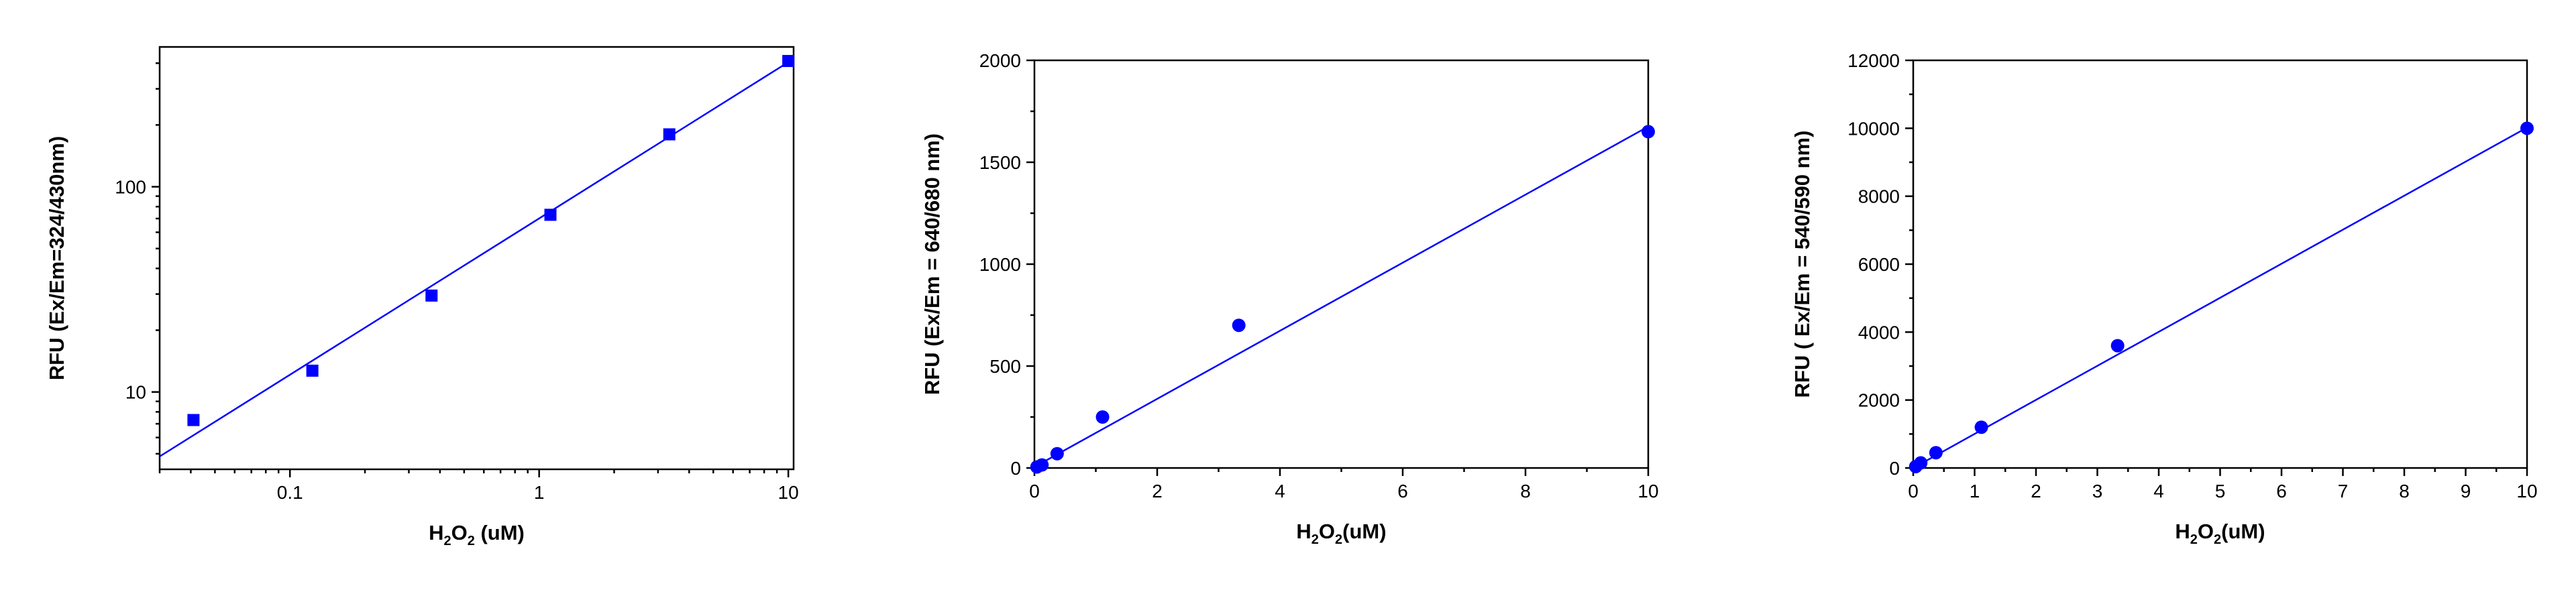 The image size is (2576, 592). Describe the element at coordinates (2466, 491) in the screenshot. I see `x-tick-label: 9` at that location.